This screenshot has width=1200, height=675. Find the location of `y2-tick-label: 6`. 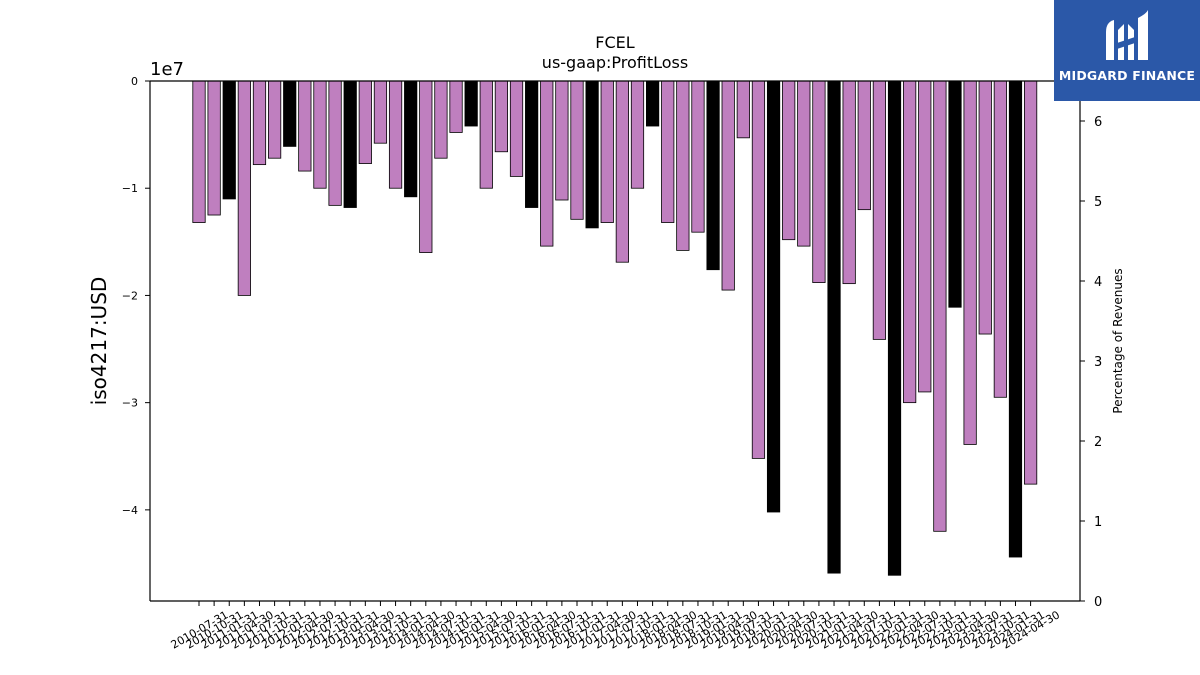

y2-tick-label: 6 is located at coordinates (1098, 122).